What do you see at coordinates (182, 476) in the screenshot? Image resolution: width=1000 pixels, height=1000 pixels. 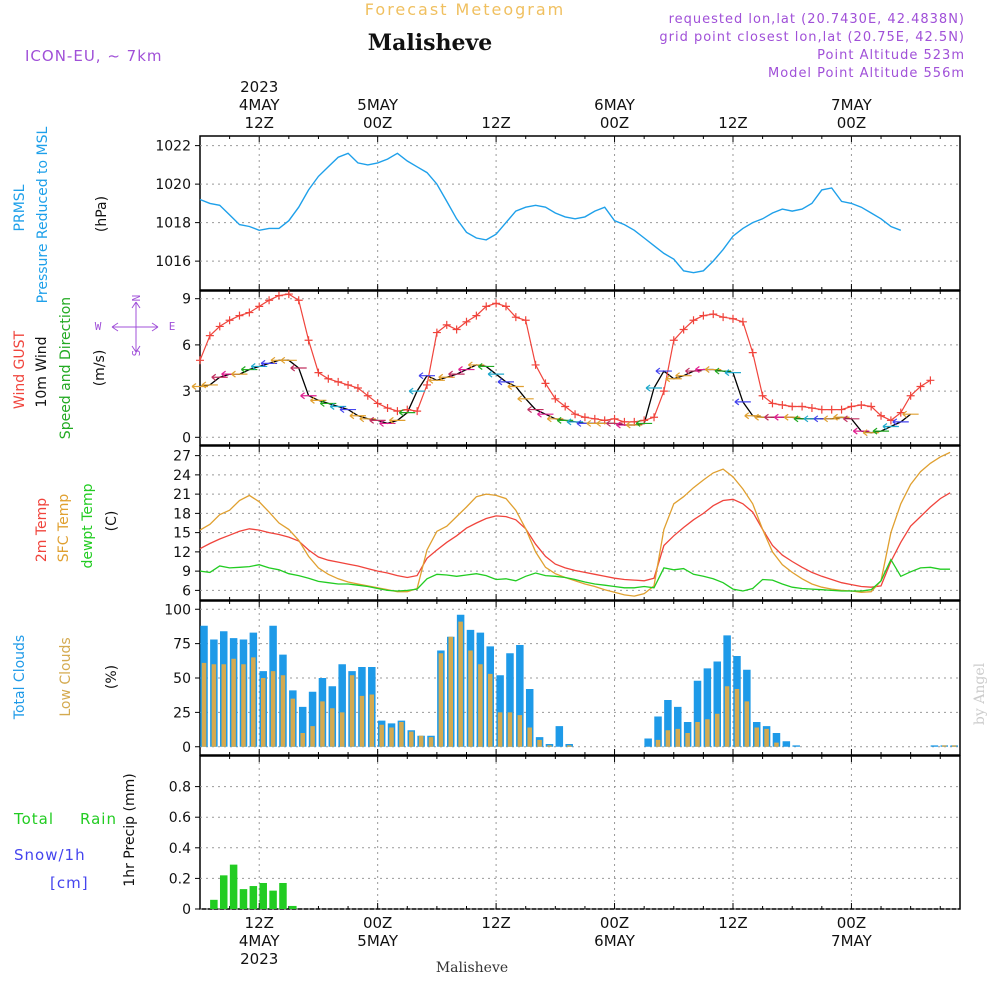 I see `temp-tick-label: 24` at bounding box center [182, 476].